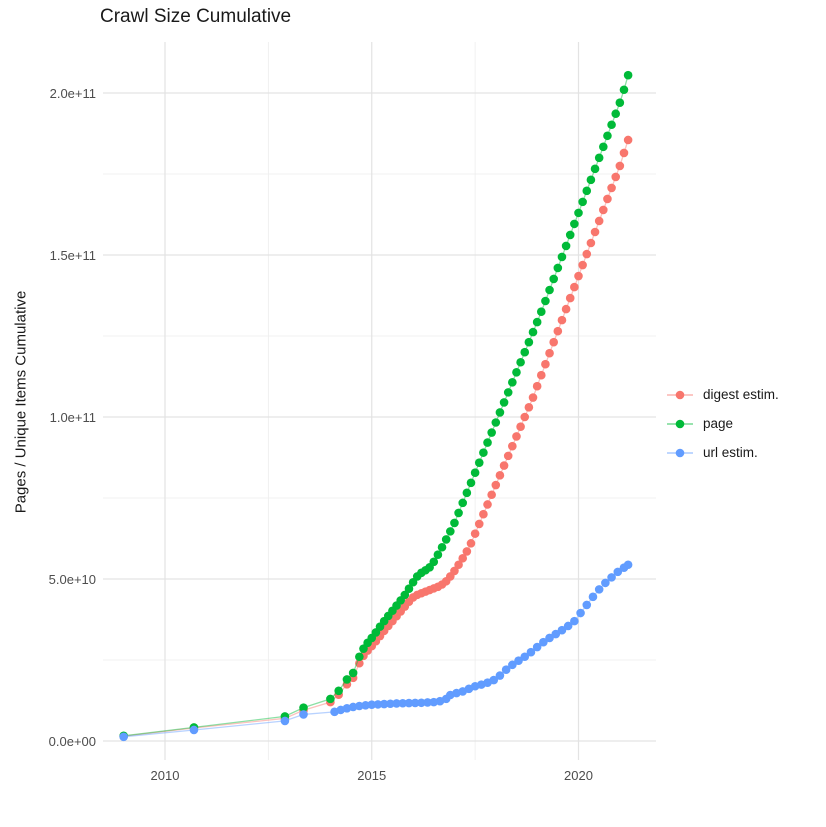 This screenshot has width=826, height=827. I want to click on chart-title: Crawl Size Cumulative, so click(196, 16).